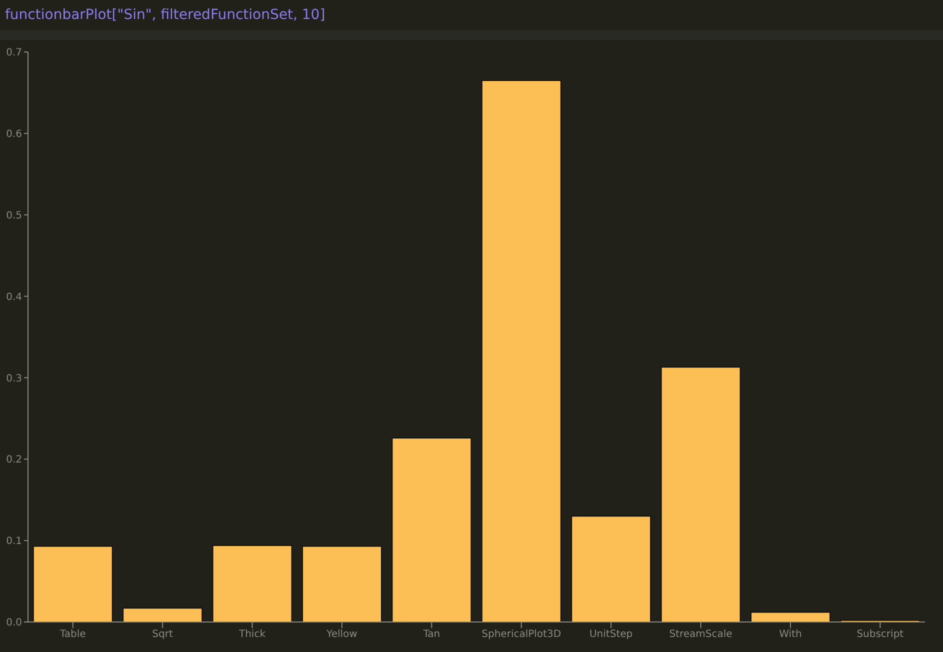  I want to click on x-tick-label: Subscript, so click(880, 634).